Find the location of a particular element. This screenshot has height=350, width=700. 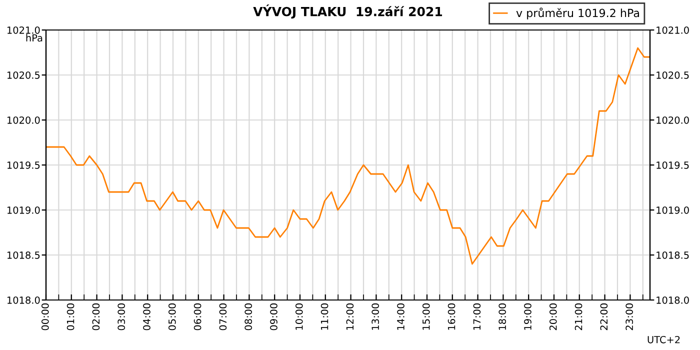

y2-tick-label: 1019.5 is located at coordinates (672, 165).